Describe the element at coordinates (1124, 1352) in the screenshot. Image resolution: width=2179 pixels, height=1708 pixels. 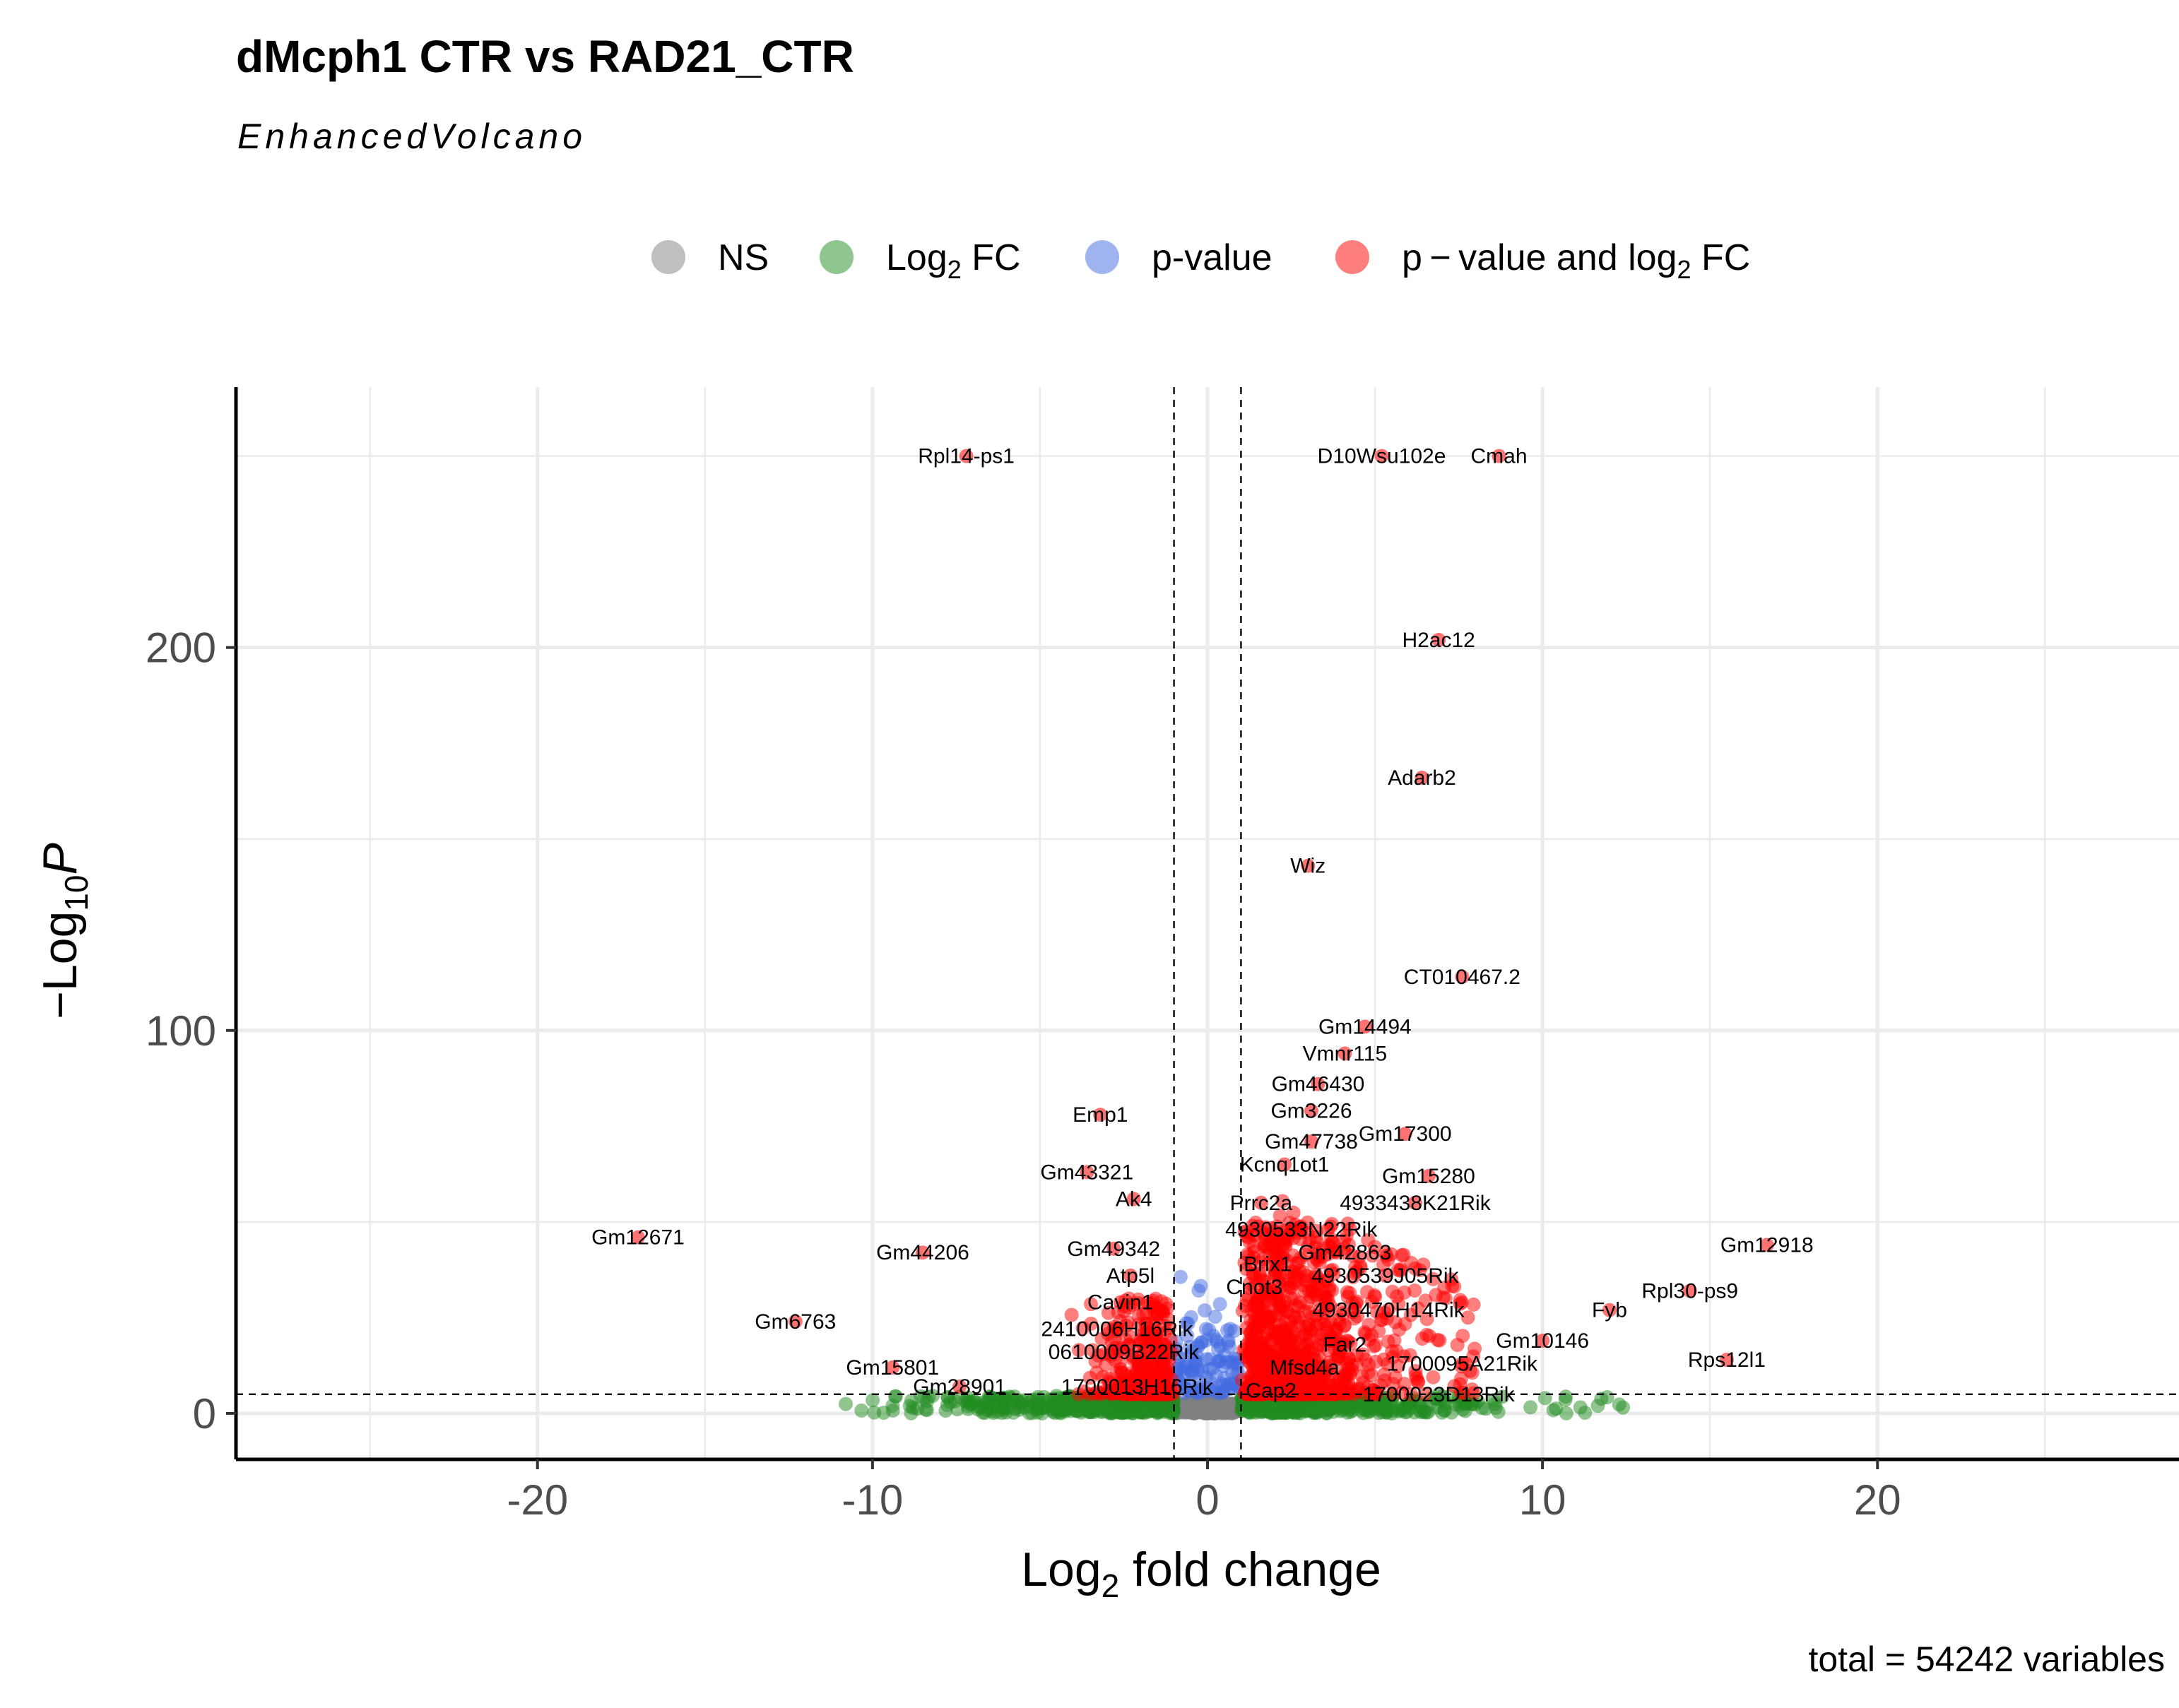
I see `gene-label: 0610009B22Rik` at that location.